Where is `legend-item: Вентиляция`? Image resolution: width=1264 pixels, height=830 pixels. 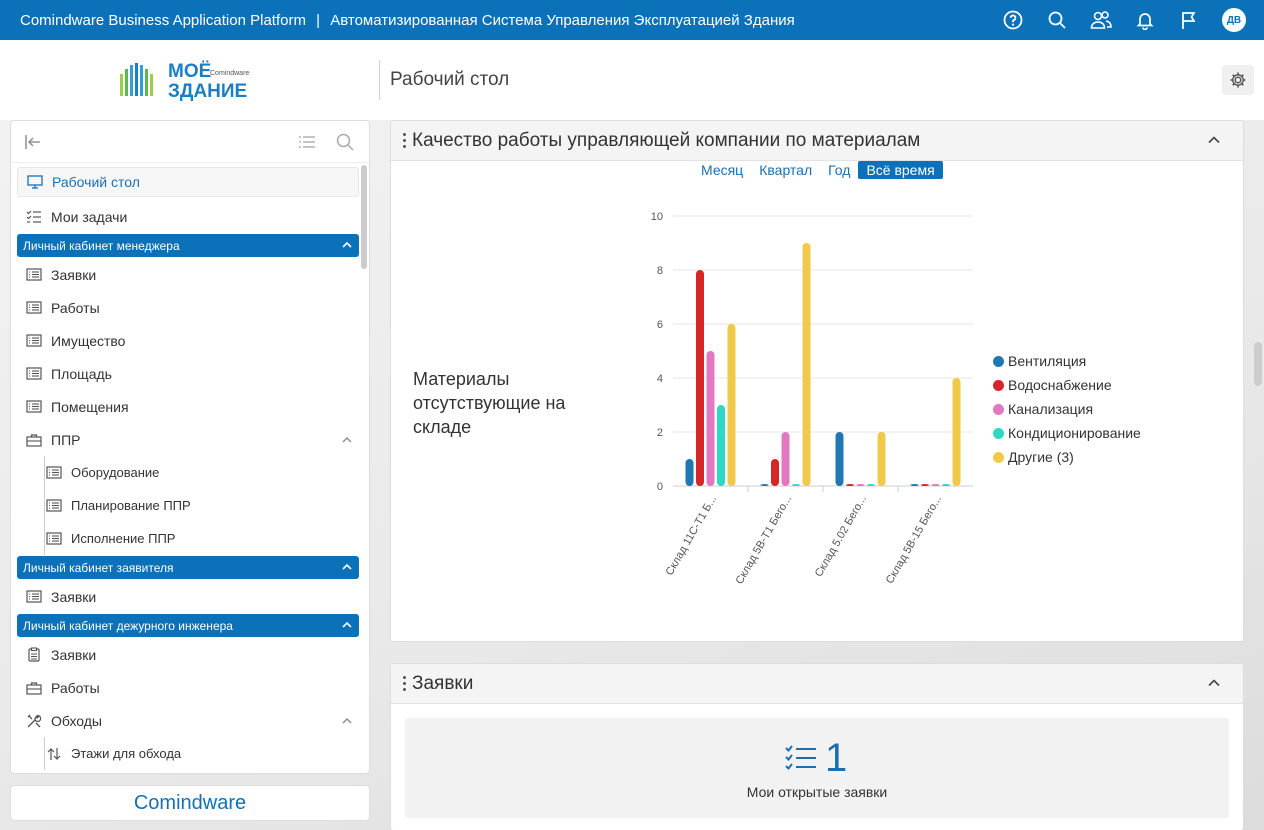
legend-item: Вентиляция is located at coordinates (1067, 361).